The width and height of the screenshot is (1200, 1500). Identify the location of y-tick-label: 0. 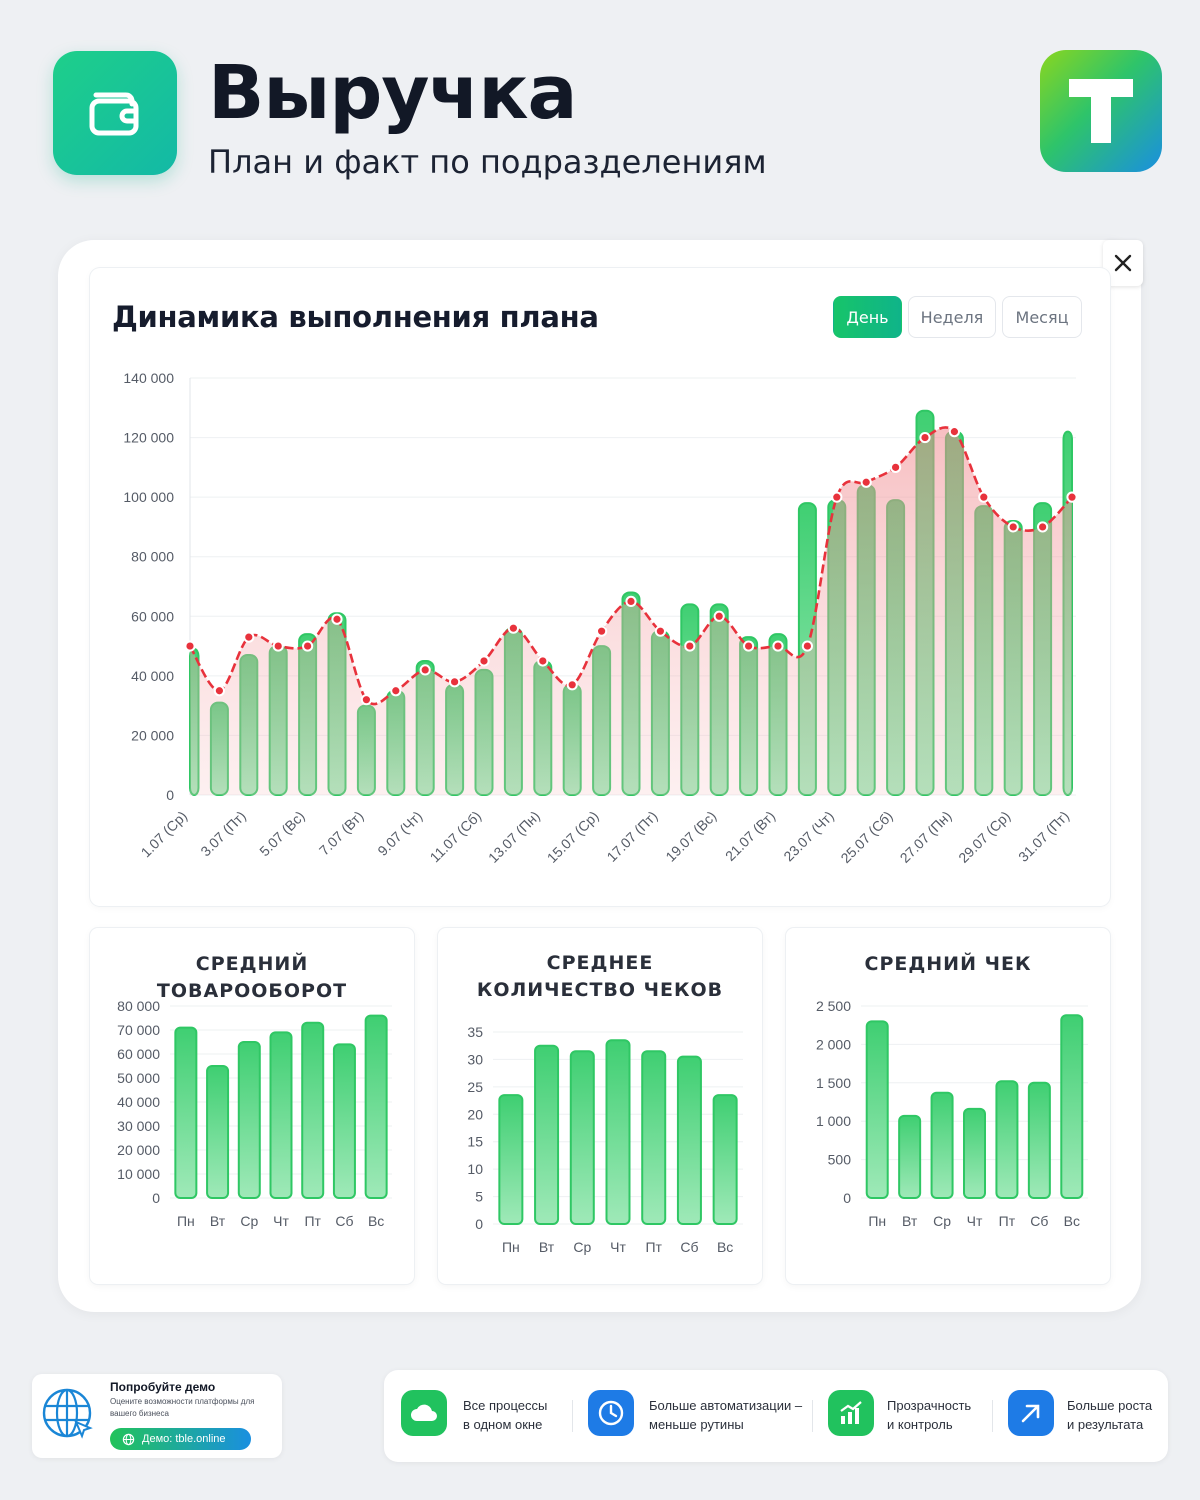
(479, 1224).